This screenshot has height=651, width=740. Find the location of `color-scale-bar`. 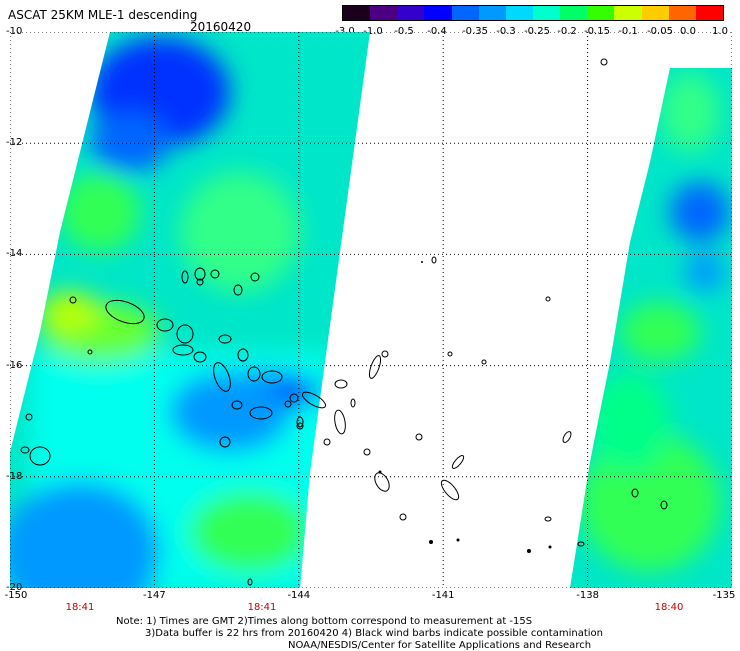

color-scale-bar is located at coordinates (533, 13).